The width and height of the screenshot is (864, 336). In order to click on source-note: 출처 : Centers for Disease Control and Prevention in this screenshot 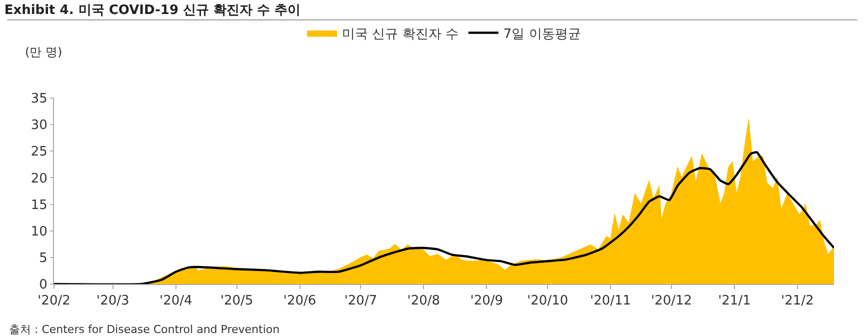, I will do `click(144, 329)`.